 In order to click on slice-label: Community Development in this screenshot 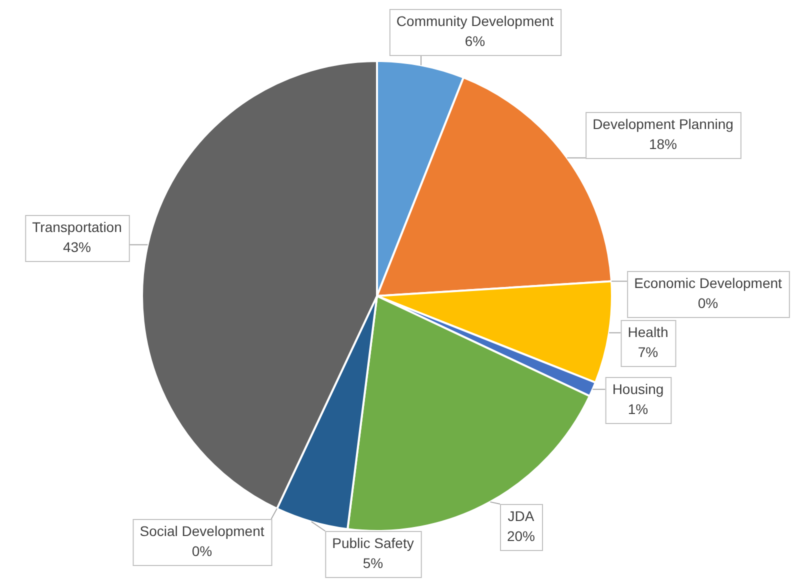, I will do `click(475, 20)`.